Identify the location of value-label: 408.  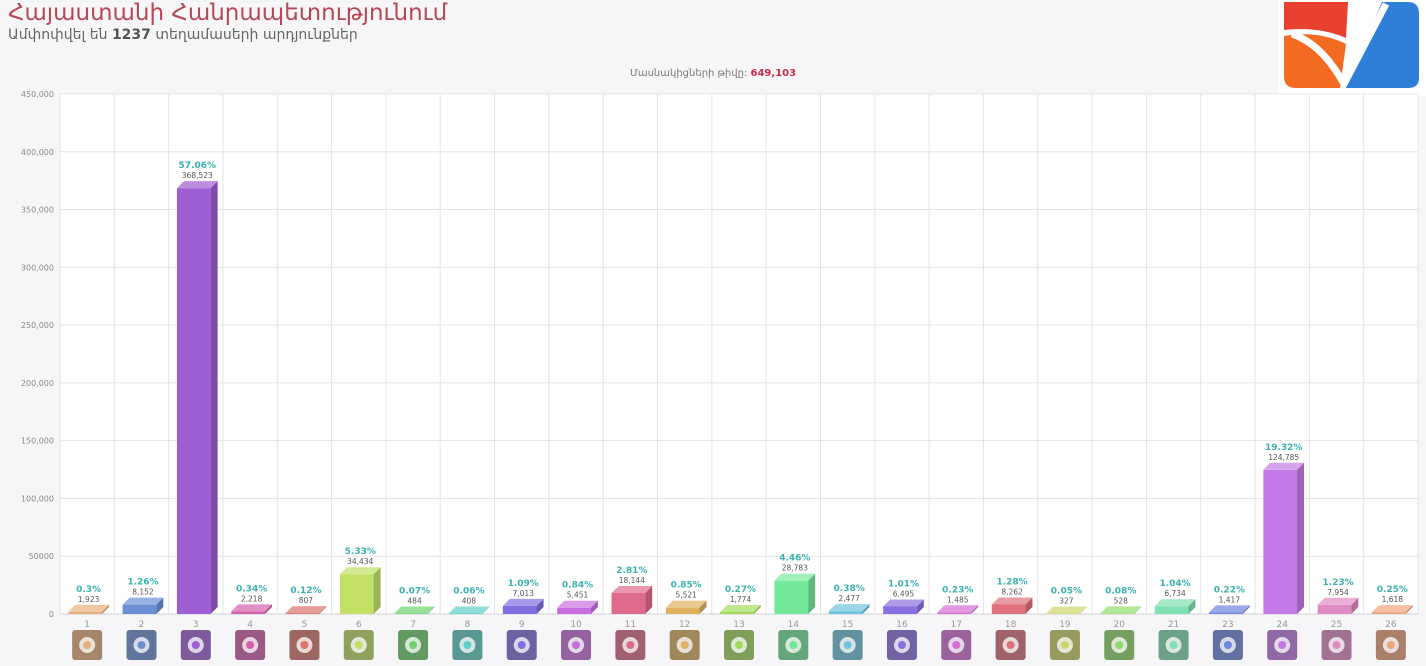
(469, 601).